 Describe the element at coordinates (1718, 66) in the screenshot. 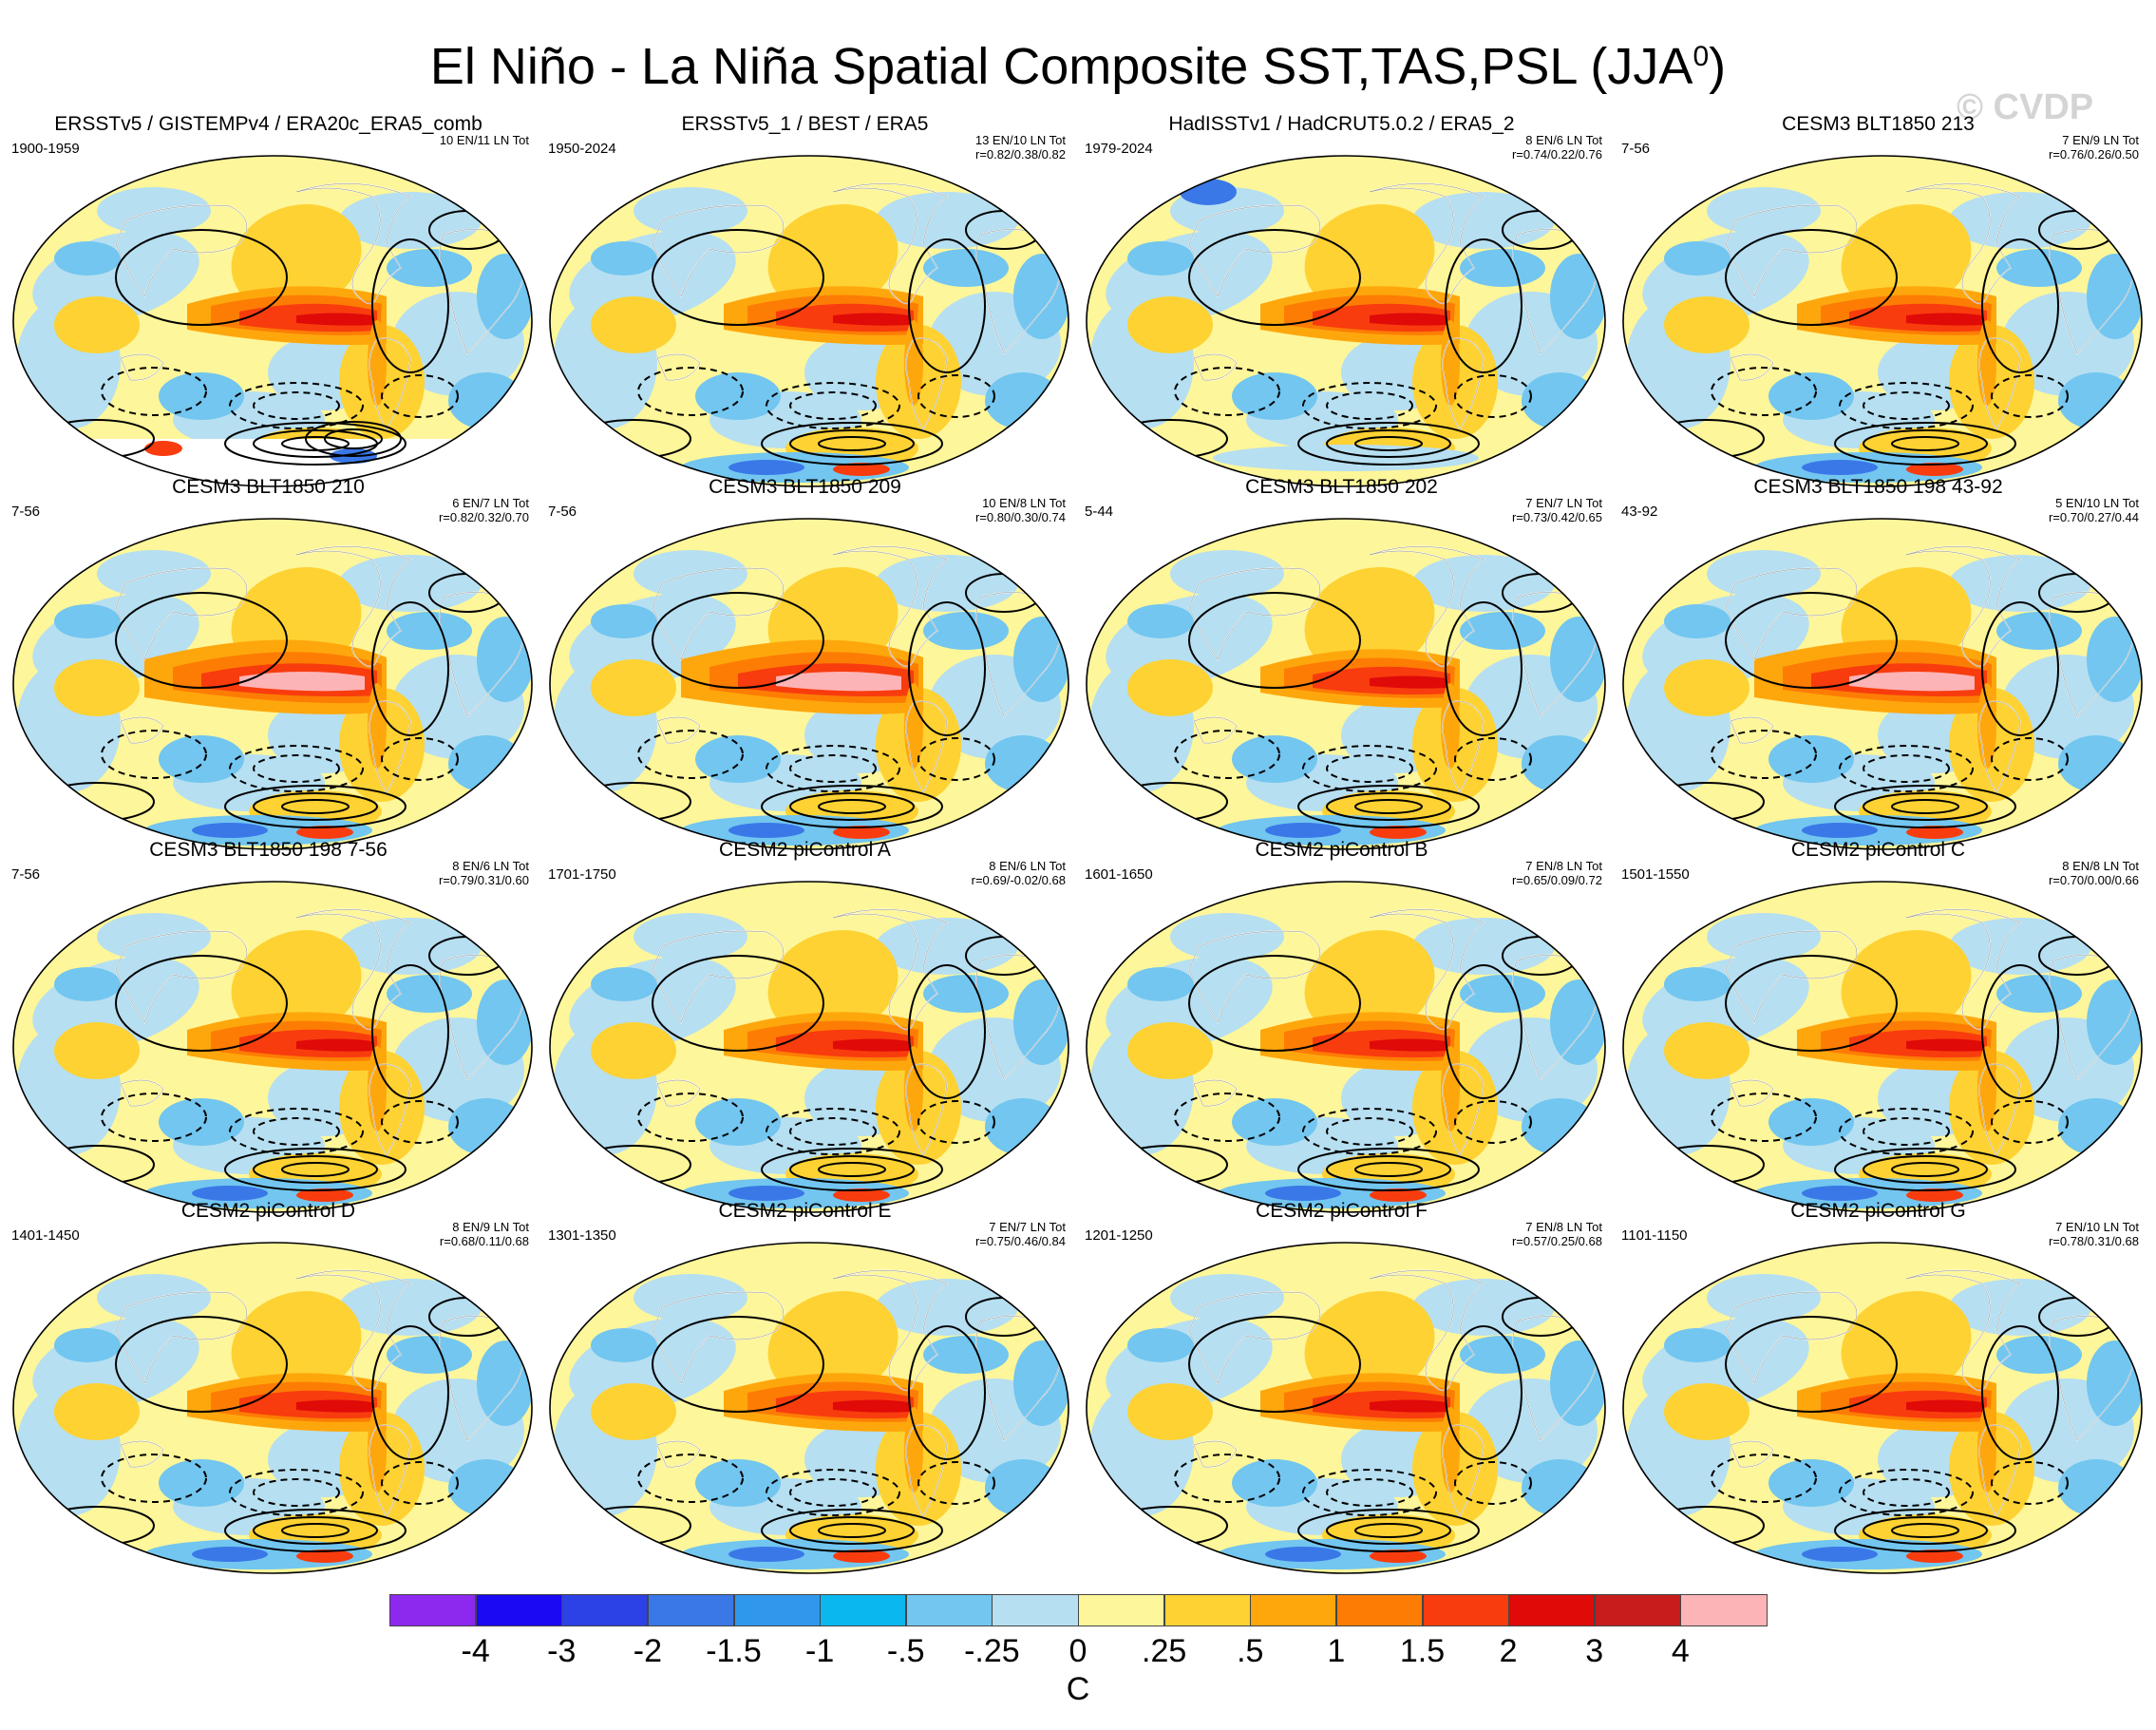

I see `figure-title-end: )` at that location.